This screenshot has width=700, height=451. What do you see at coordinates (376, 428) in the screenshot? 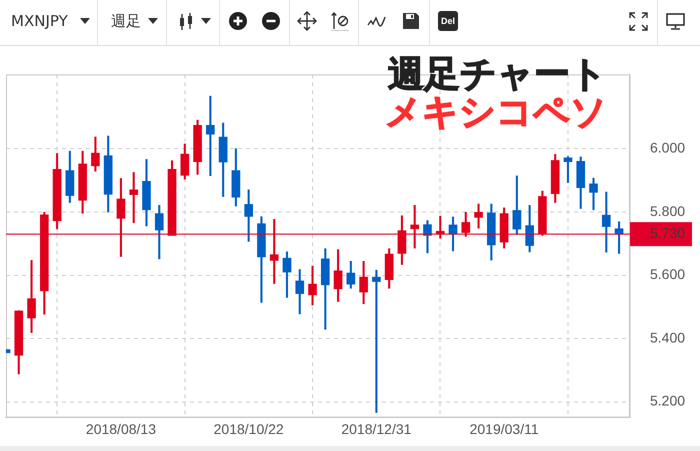
I see `x-tick-label: 2018/12/31` at bounding box center [376, 428].